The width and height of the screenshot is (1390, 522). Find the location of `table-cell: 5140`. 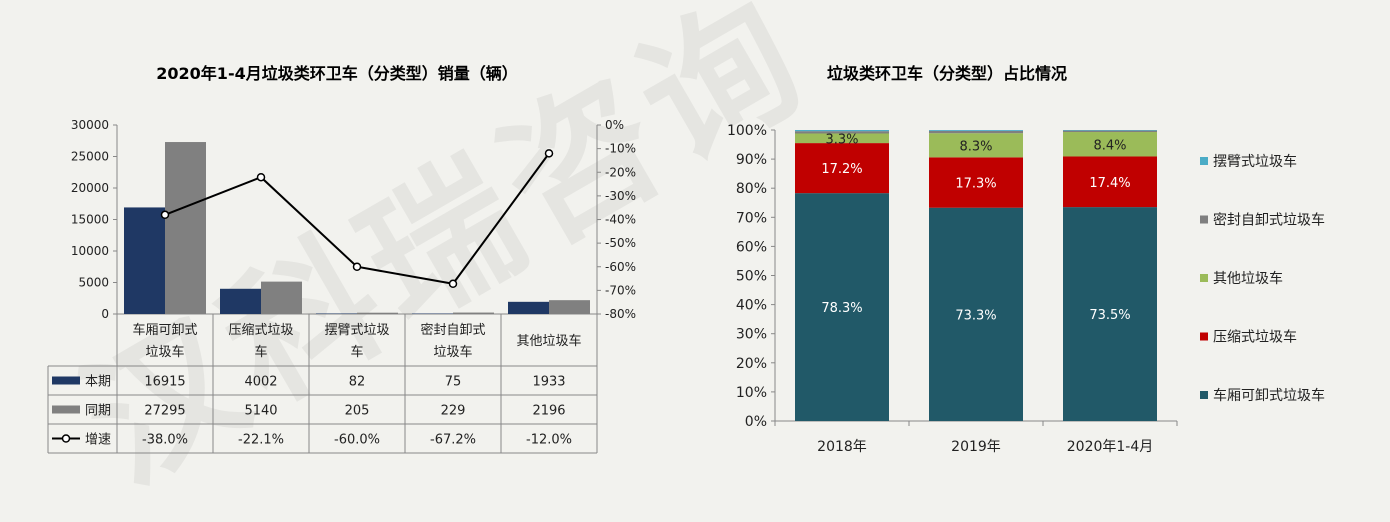

table-cell: 5140 is located at coordinates (260, 411).